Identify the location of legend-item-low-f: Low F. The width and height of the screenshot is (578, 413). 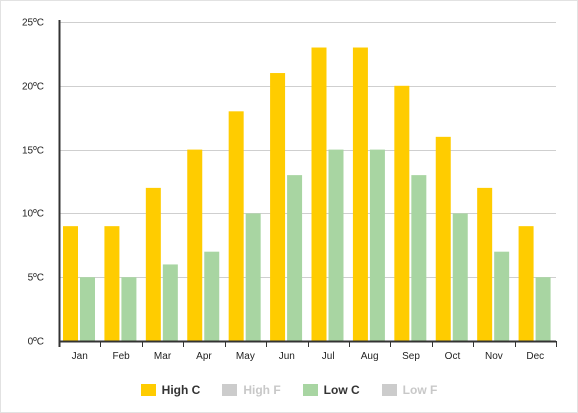
(409, 390).